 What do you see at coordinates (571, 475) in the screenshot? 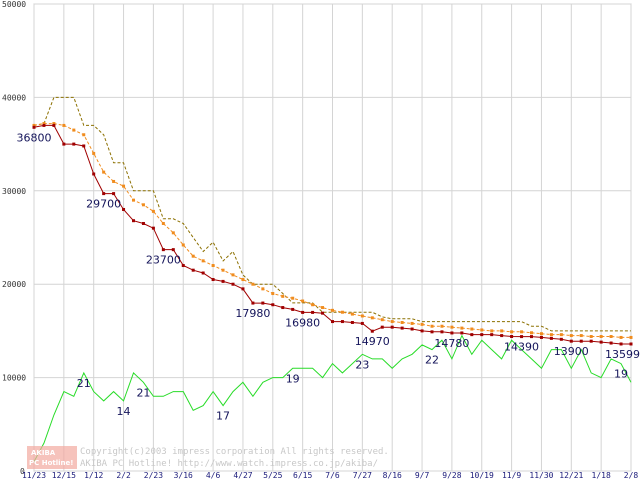
I see `x-tick-label: 12/21` at bounding box center [571, 475].